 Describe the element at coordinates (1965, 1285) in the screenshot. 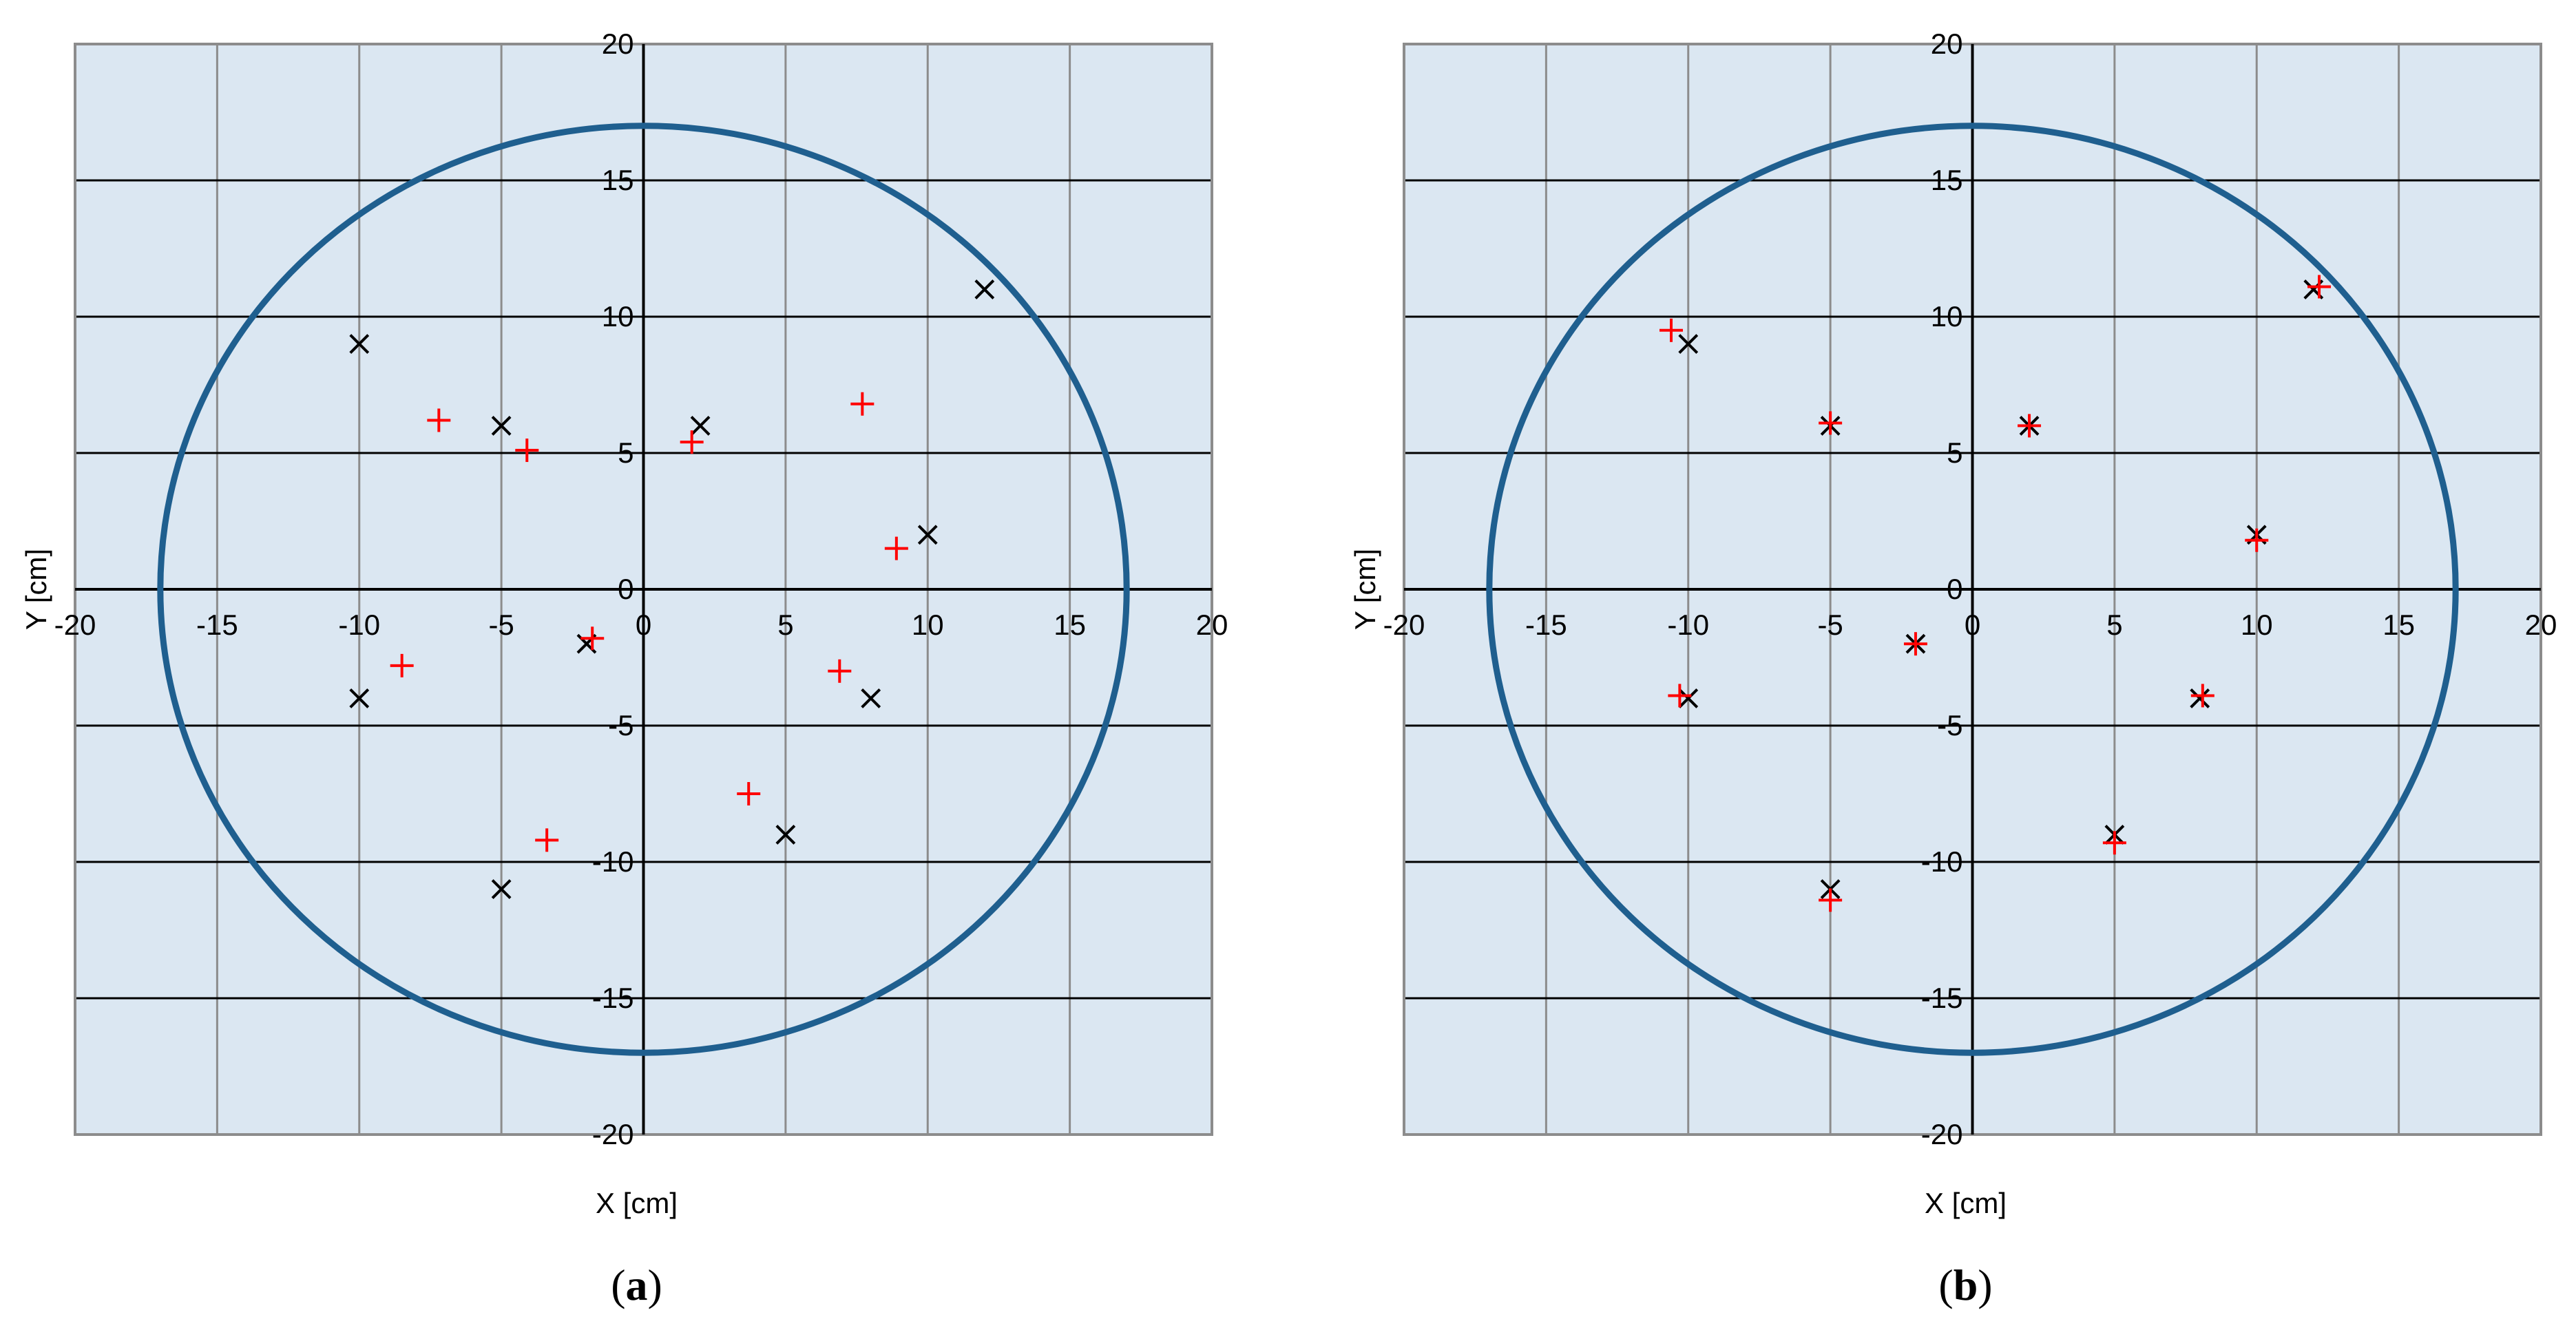

I see `panel-label: (b)` at that location.